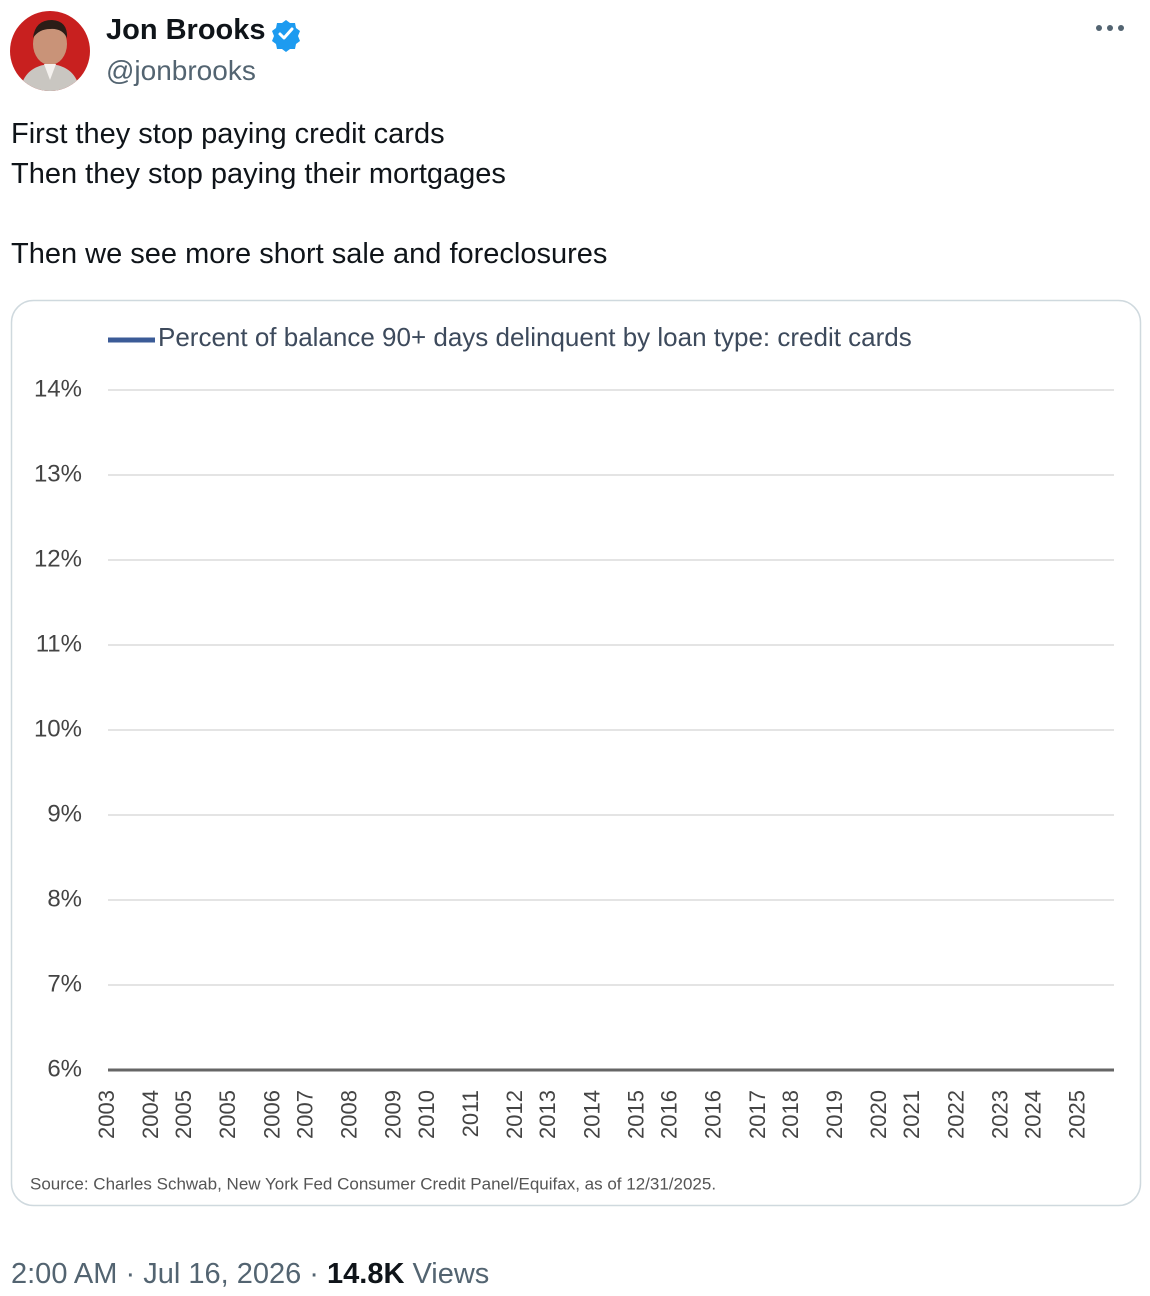 The height and width of the screenshot is (1296, 1150). What do you see at coordinates (64, 898) in the screenshot?
I see `y-tick-label: 8%` at bounding box center [64, 898].